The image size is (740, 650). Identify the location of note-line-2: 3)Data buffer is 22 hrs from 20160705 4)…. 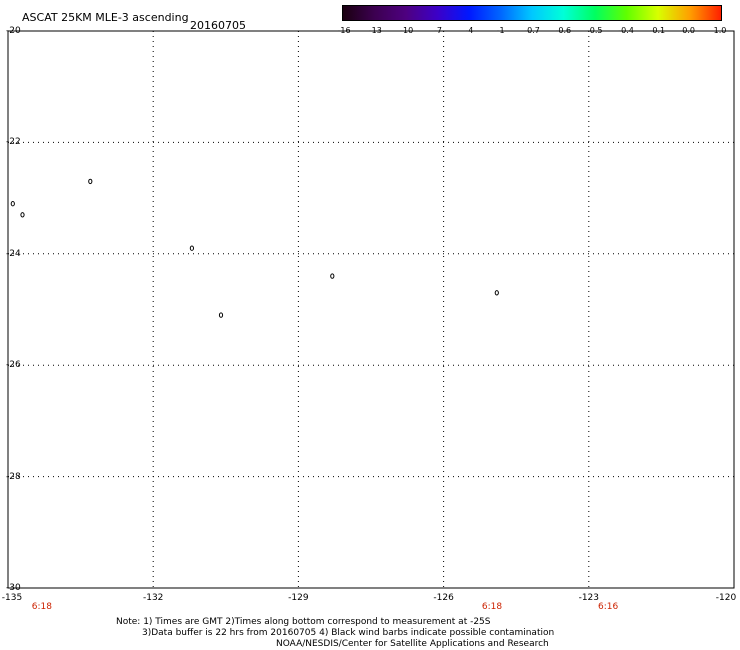
(348, 633).